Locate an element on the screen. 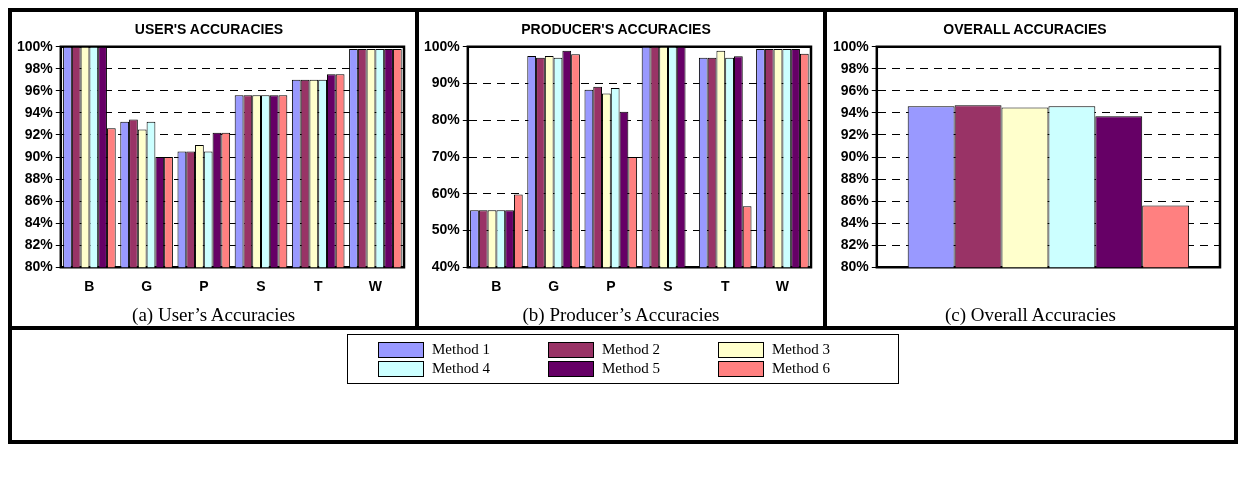 The image size is (1243, 486). text: (c) Overall Accuracies is located at coordinates (1030, 315).